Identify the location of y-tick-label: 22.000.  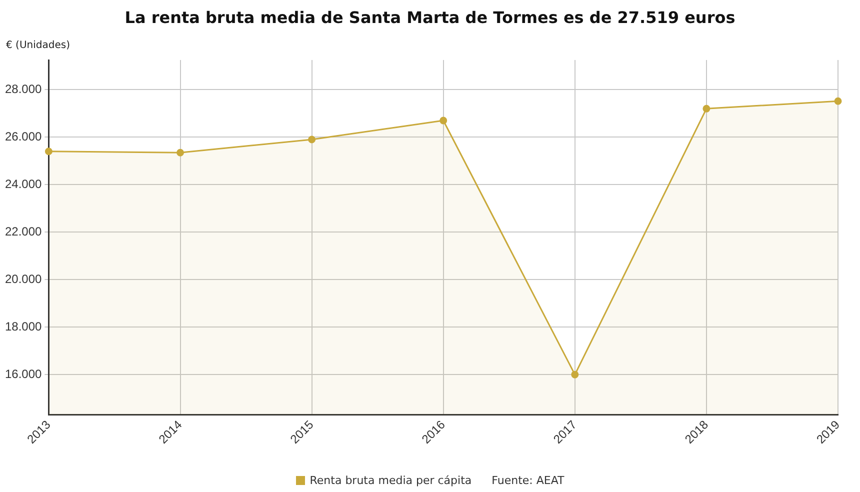
(23, 231).